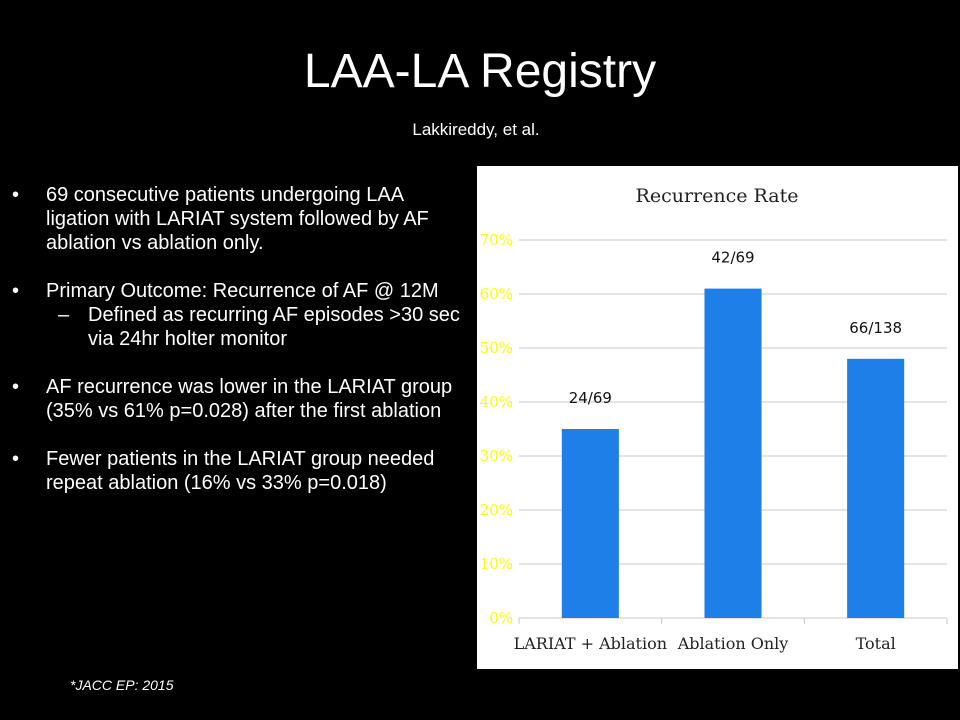 Image resolution: width=960 pixels, height=720 pixels. Describe the element at coordinates (876, 643) in the screenshot. I see `x-tick-label: Total` at that location.